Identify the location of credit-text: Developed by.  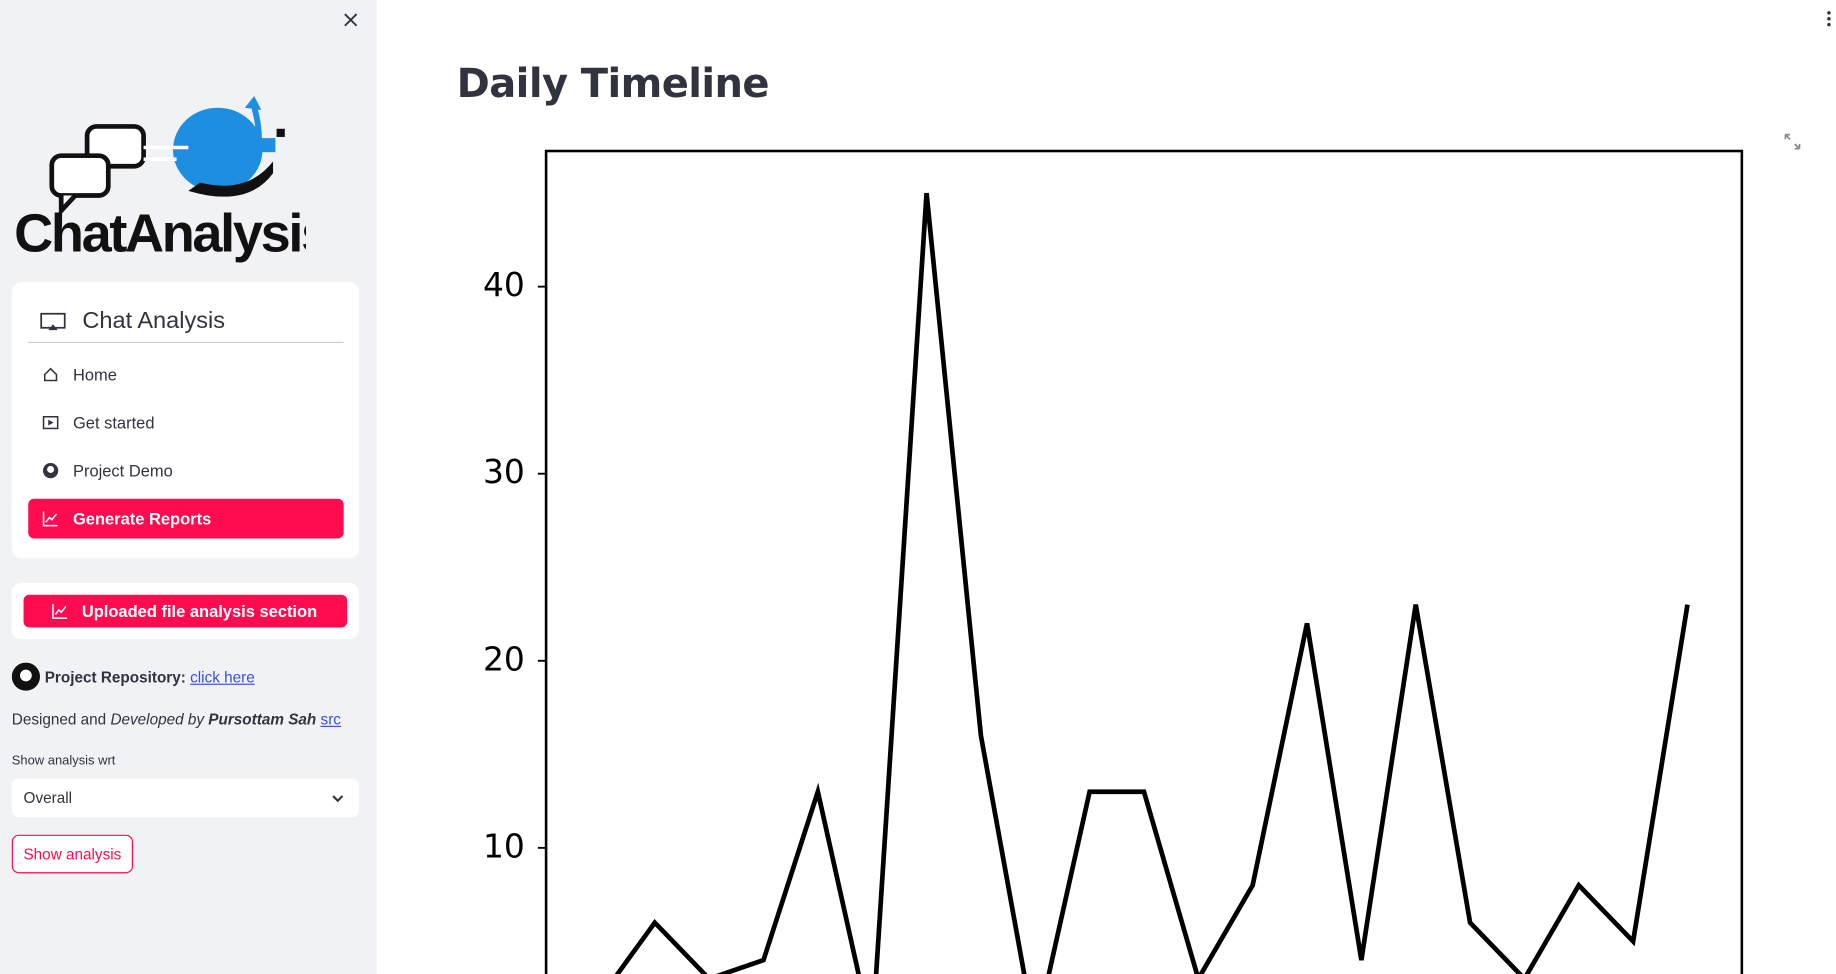
(157, 719).